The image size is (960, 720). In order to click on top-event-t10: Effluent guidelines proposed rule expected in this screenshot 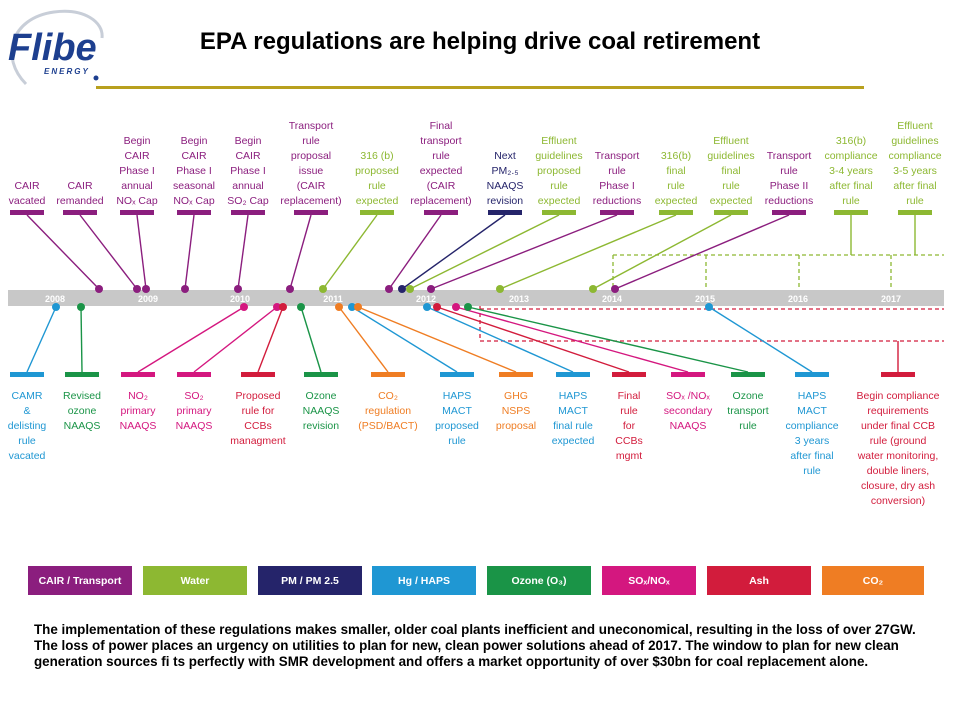, I will do `click(494, 214)`.